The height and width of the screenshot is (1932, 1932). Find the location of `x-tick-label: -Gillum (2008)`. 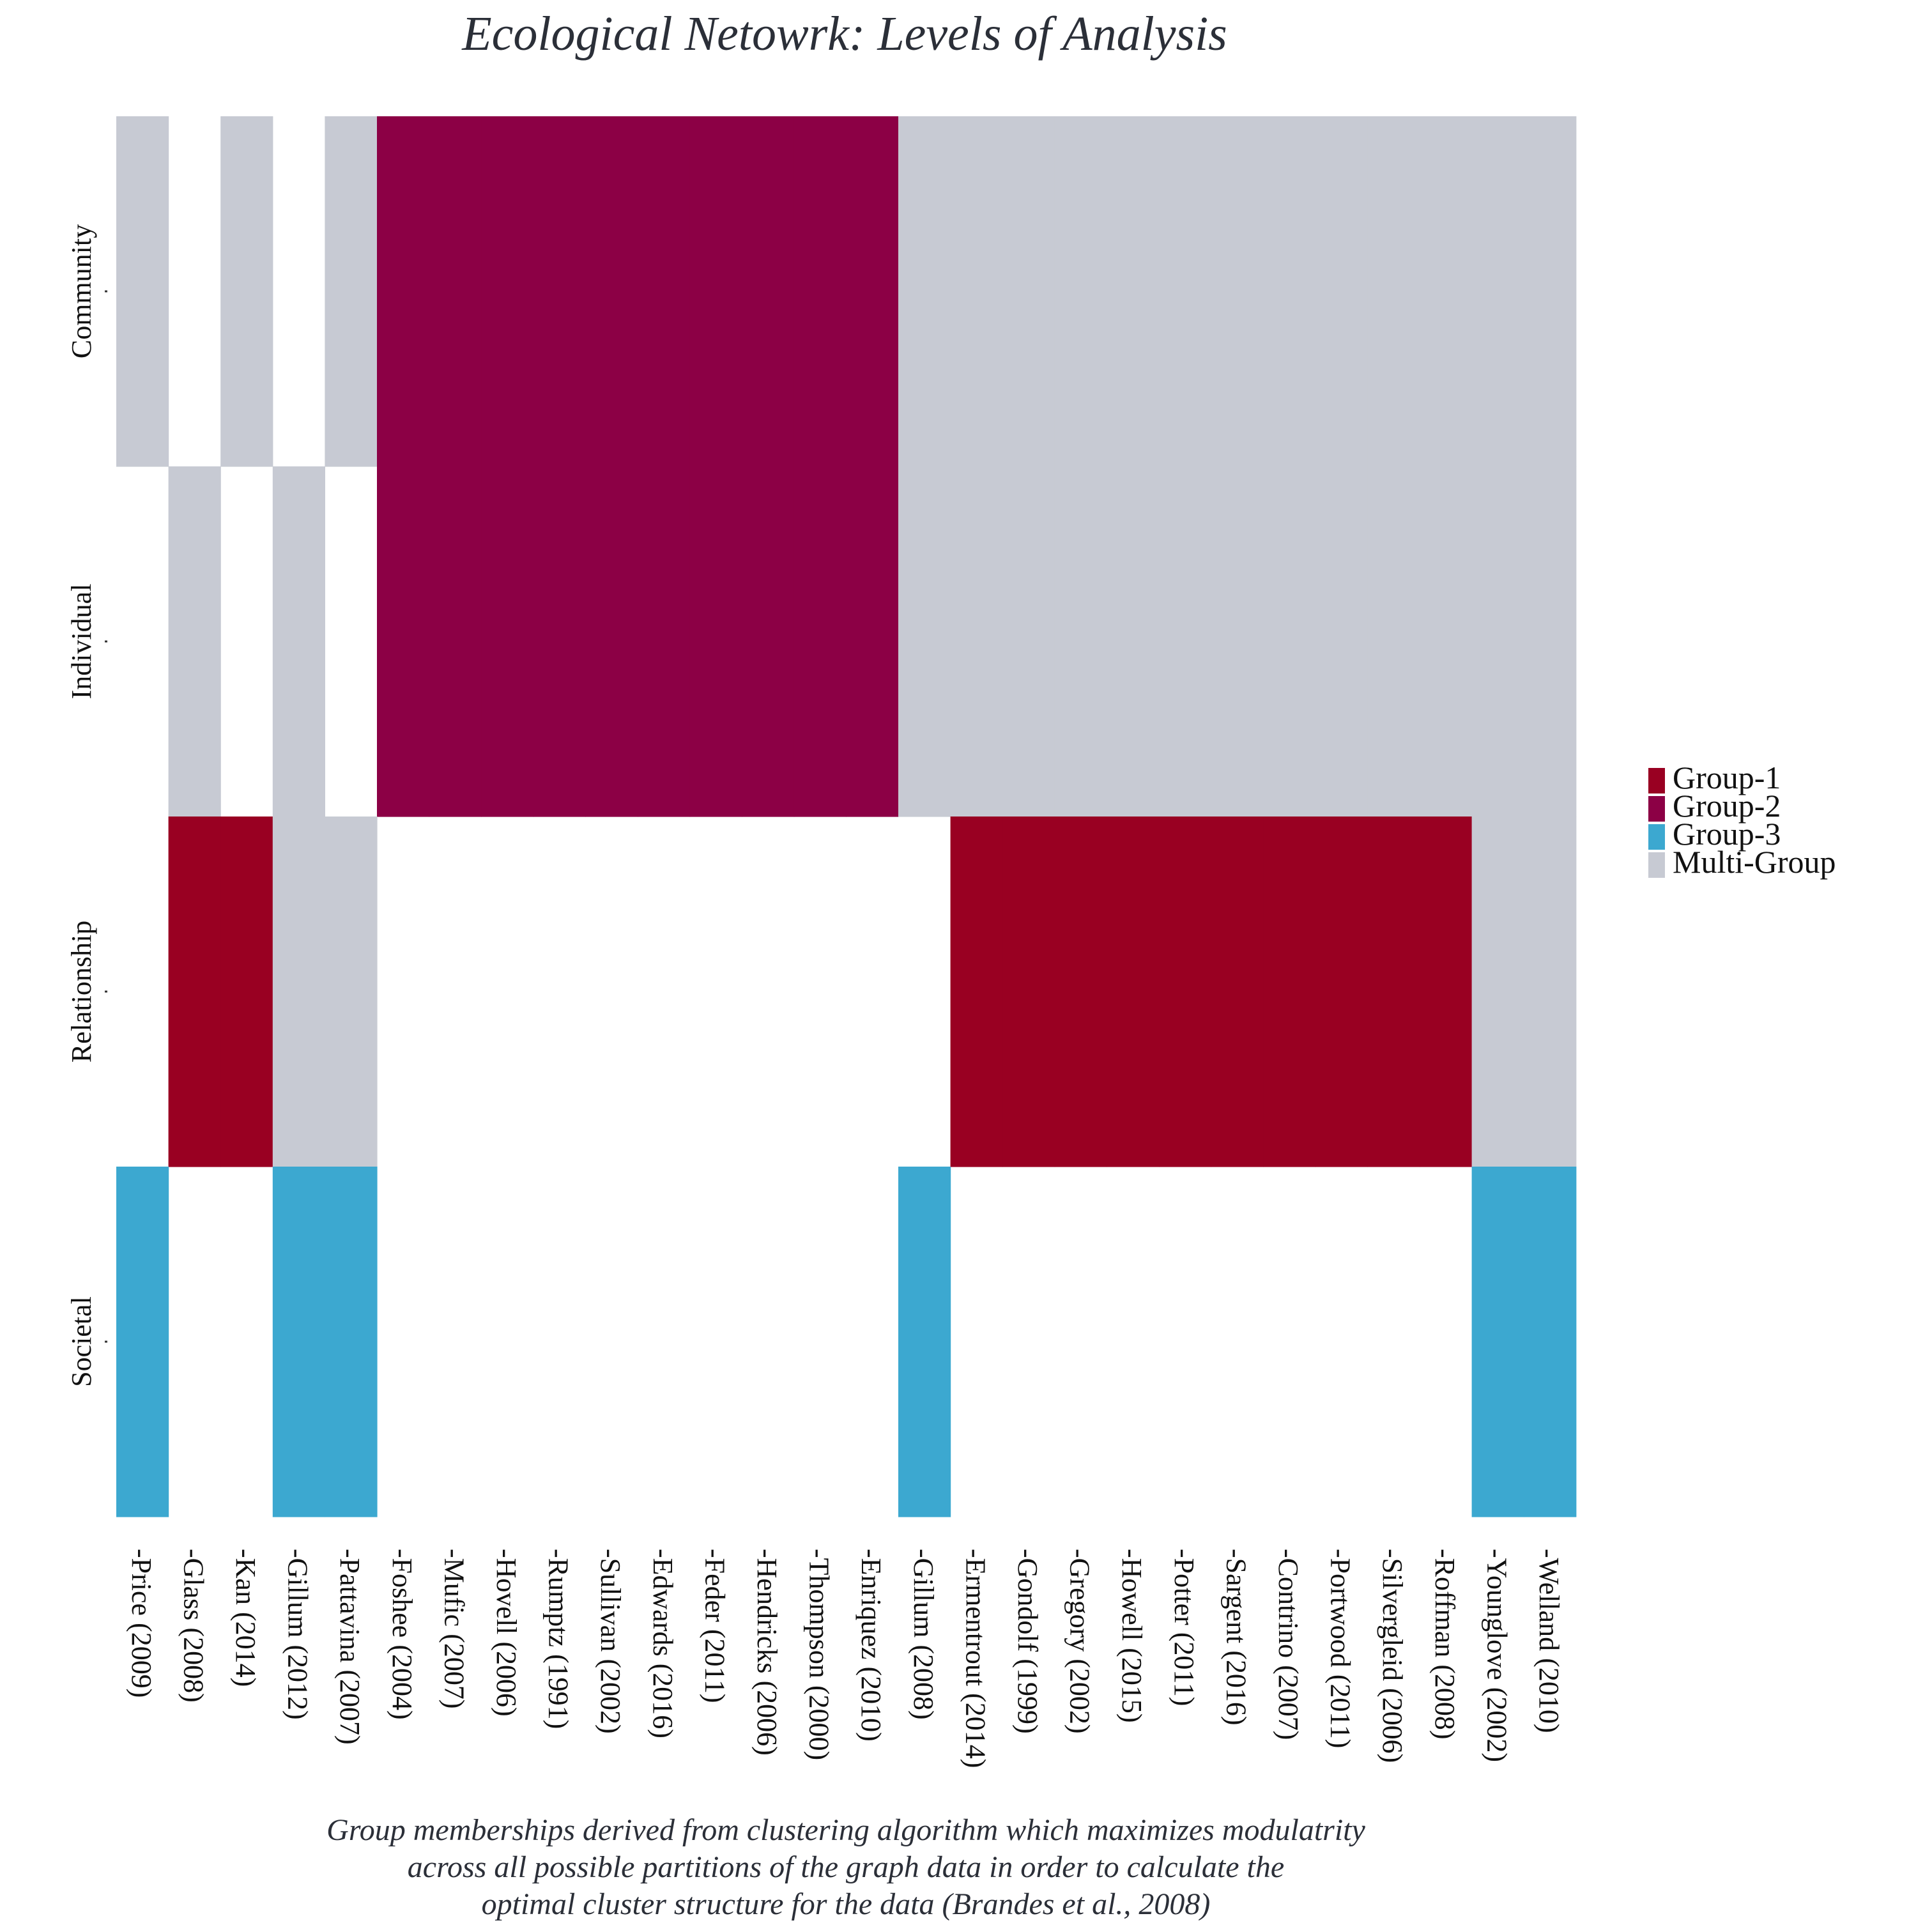

x-tick-label: -Gillum (2008) is located at coordinates (923, 1634).